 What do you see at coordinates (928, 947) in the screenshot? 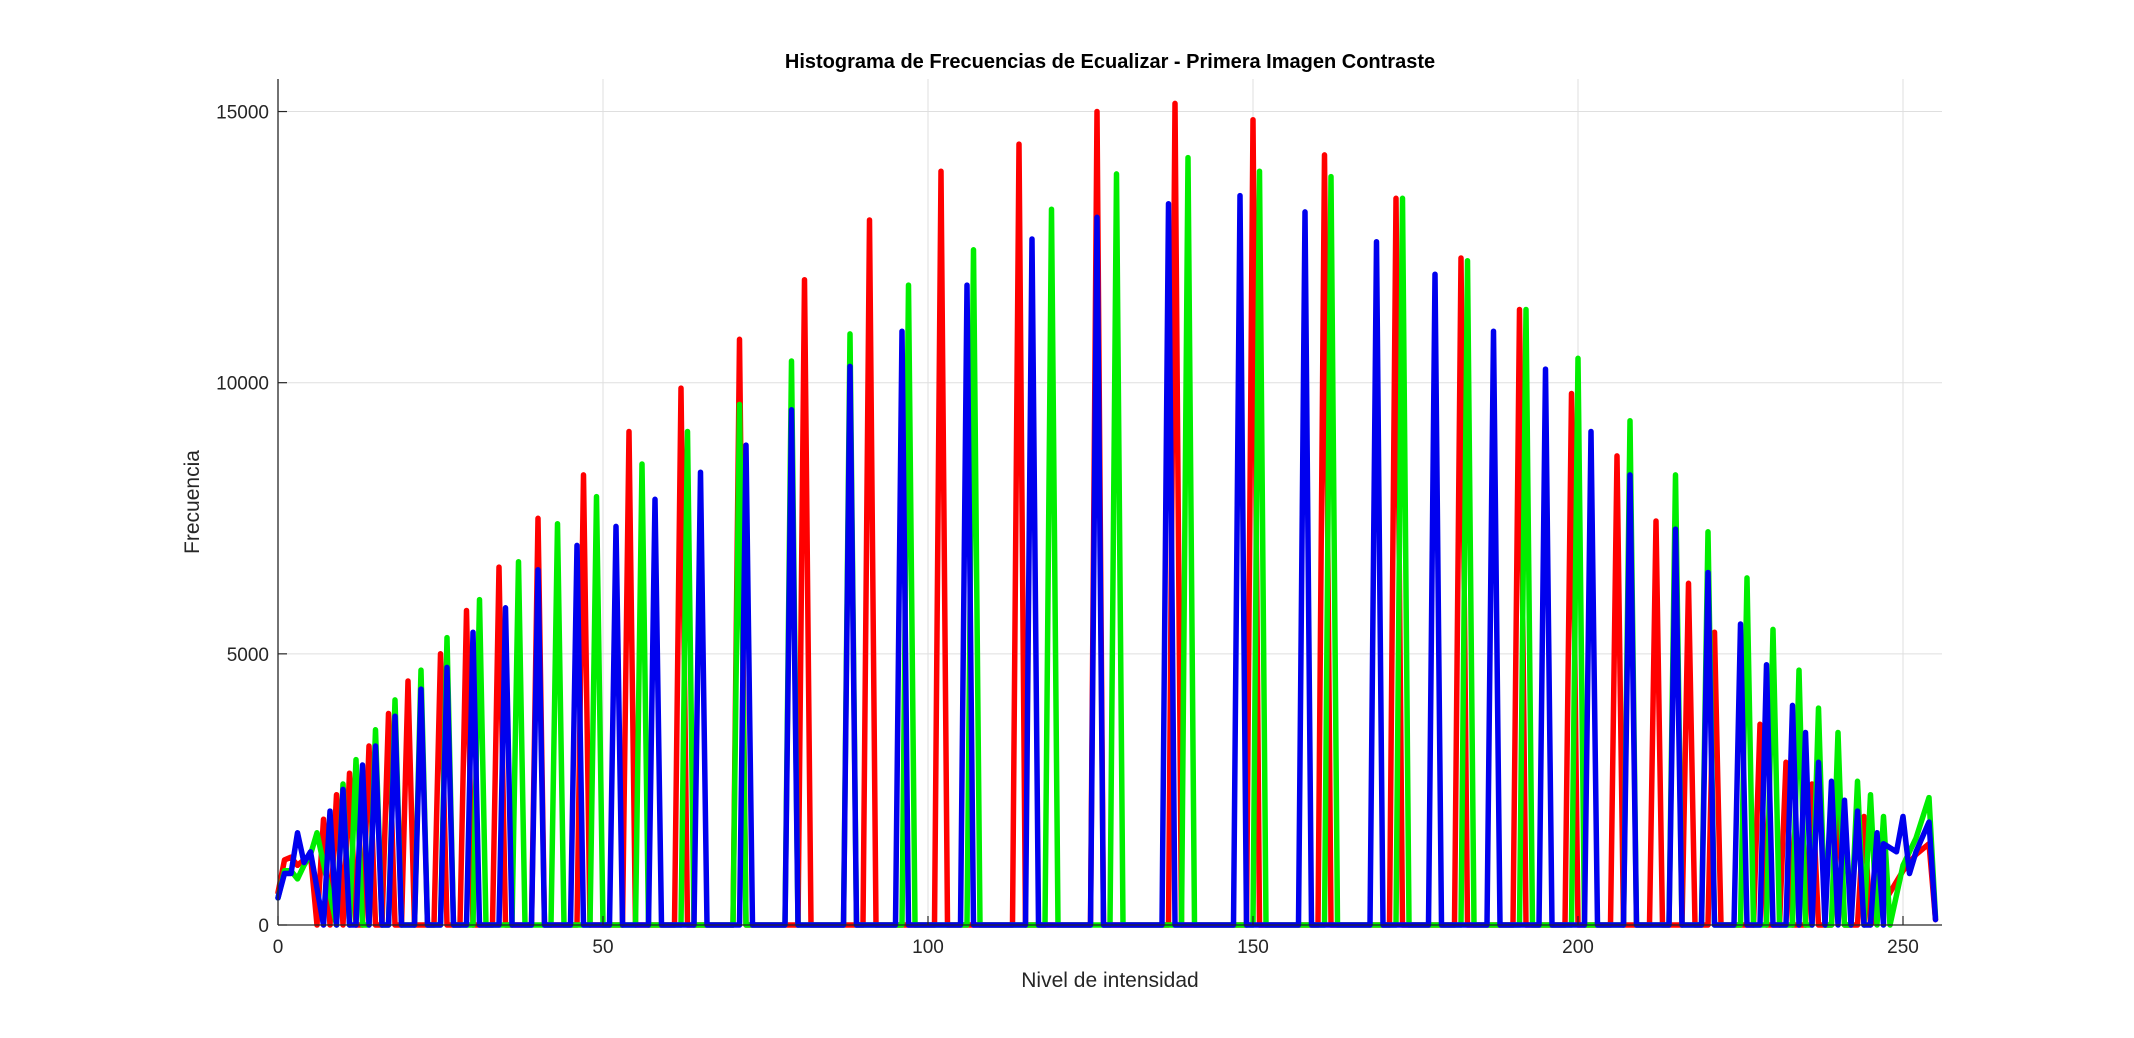
I see `x-tick-label: 100` at bounding box center [928, 947].